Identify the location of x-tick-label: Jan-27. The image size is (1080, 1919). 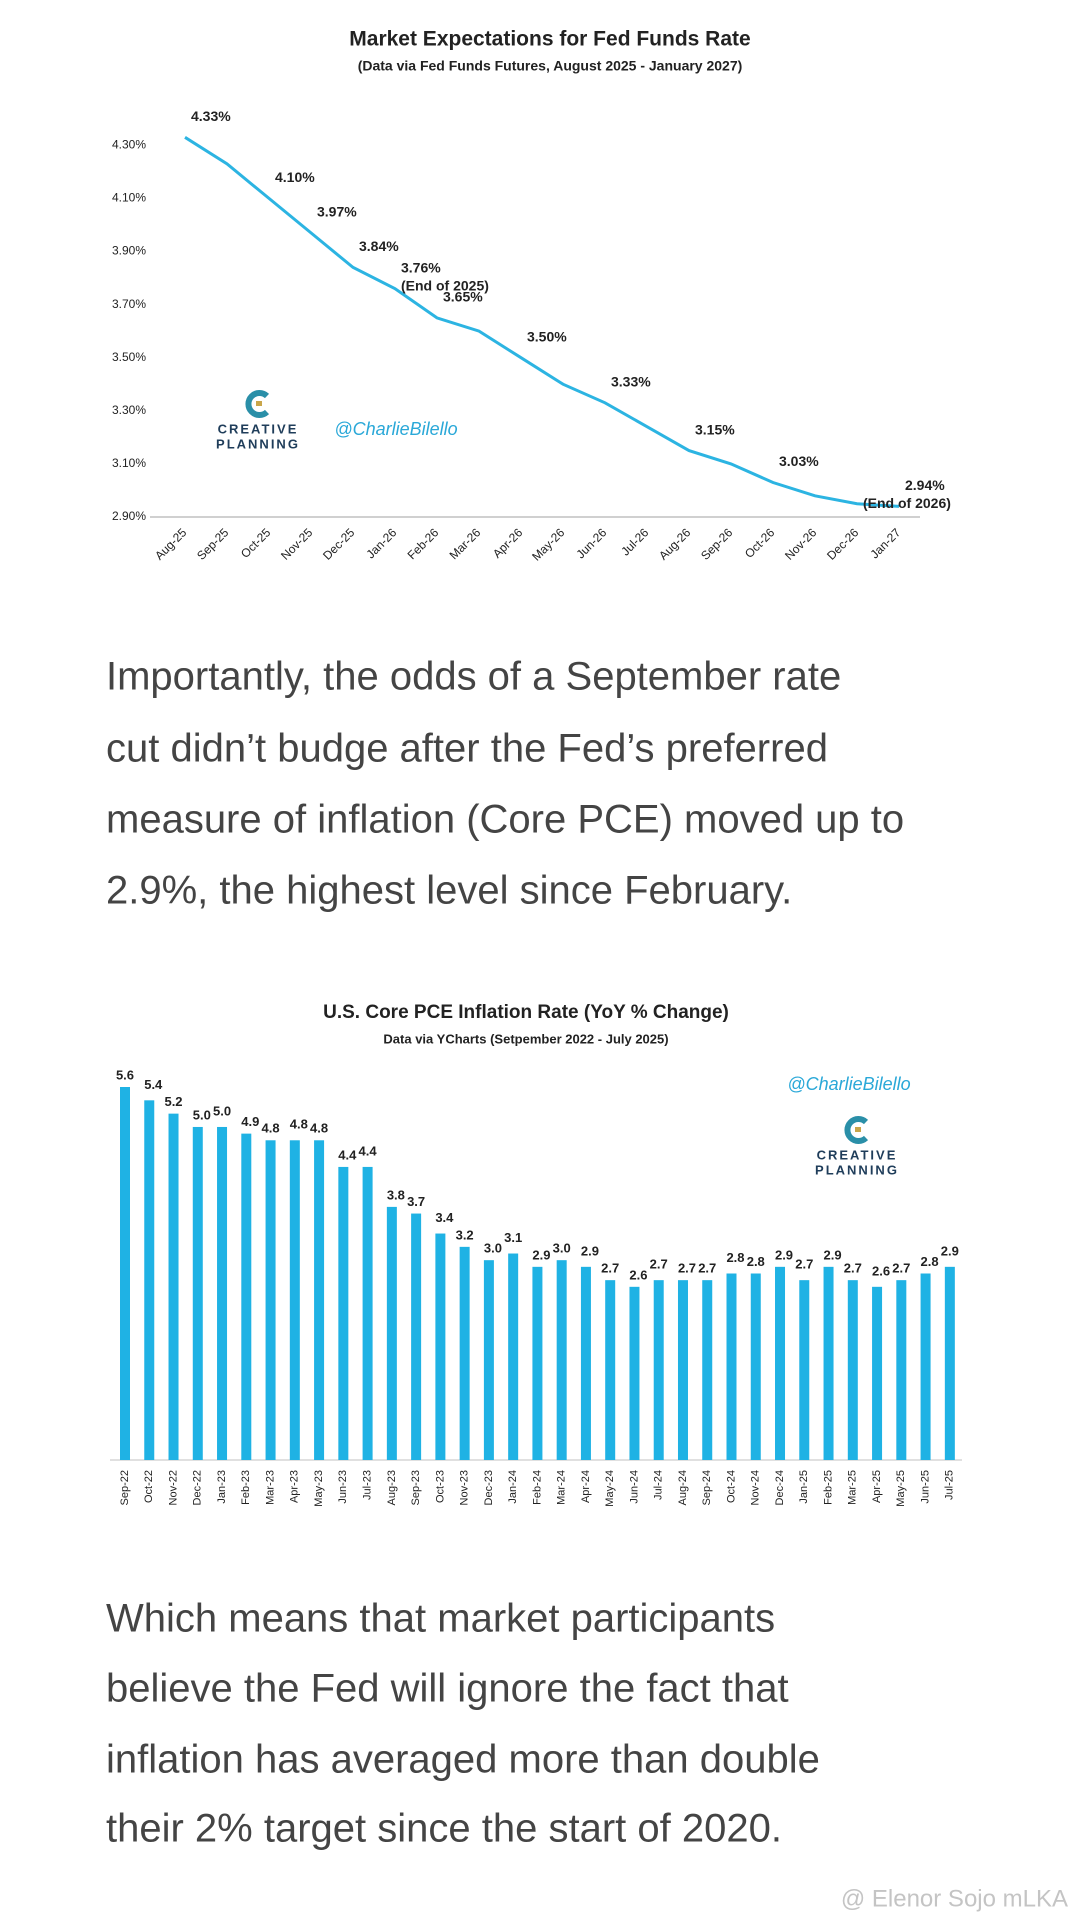
(886, 543).